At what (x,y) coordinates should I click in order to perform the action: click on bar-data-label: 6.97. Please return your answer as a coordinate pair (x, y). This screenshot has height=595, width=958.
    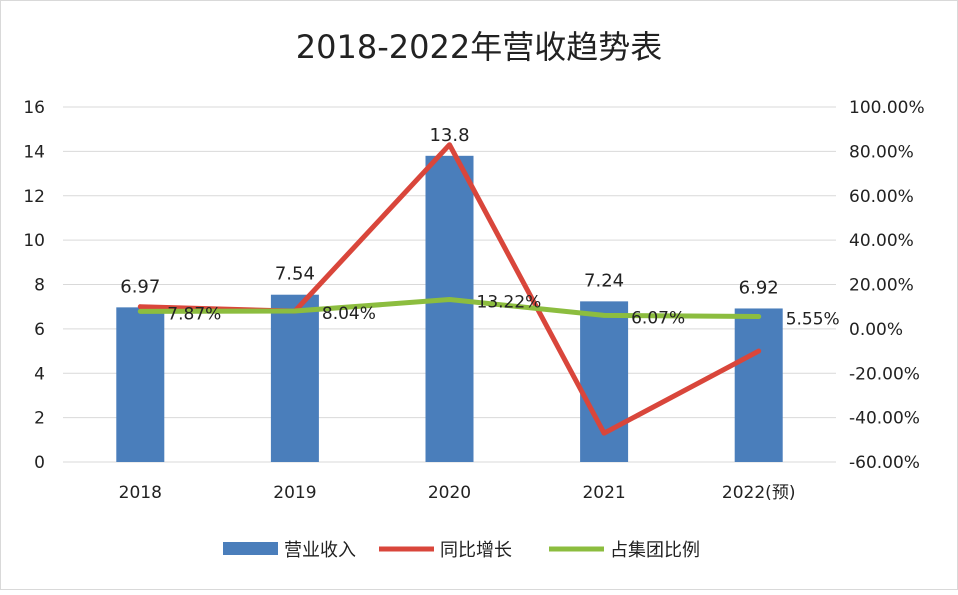
    Looking at the image, I should click on (140, 286).